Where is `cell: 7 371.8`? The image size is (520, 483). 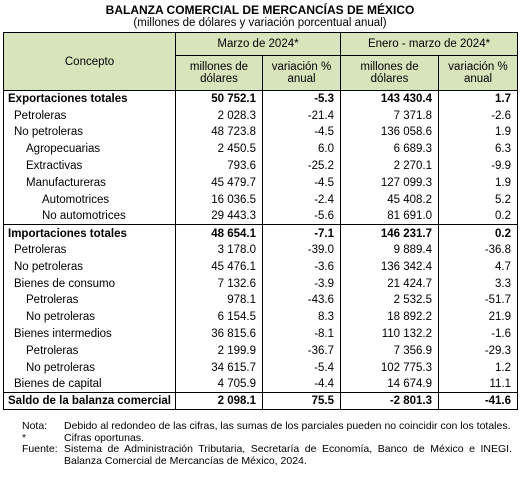 cell: 7 371.8 is located at coordinates (389, 116).